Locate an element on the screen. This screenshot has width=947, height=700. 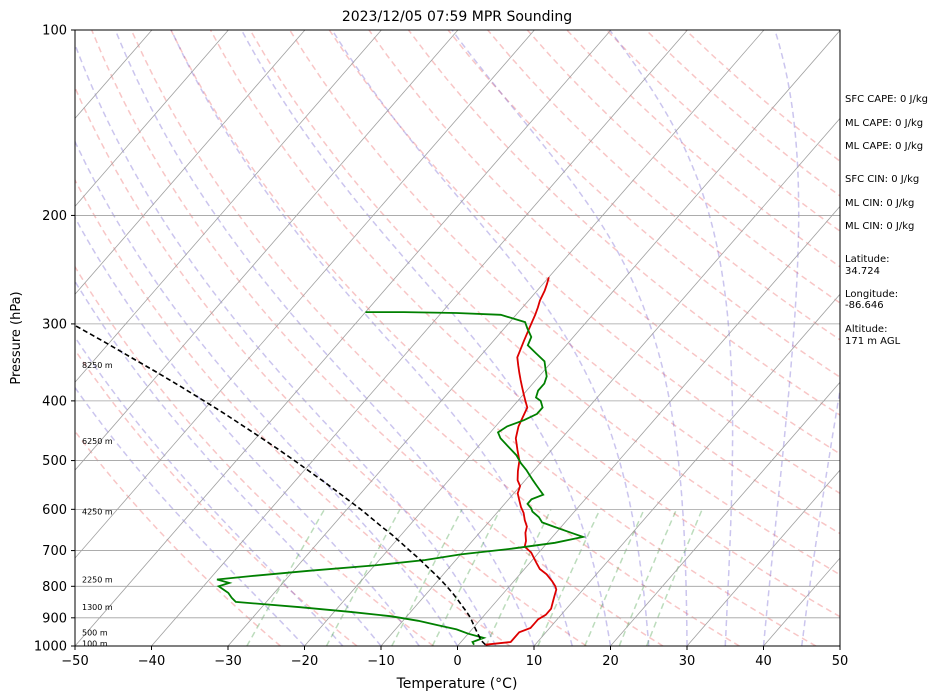
y-tick-label: 1000 is located at coordinates (50, 647).